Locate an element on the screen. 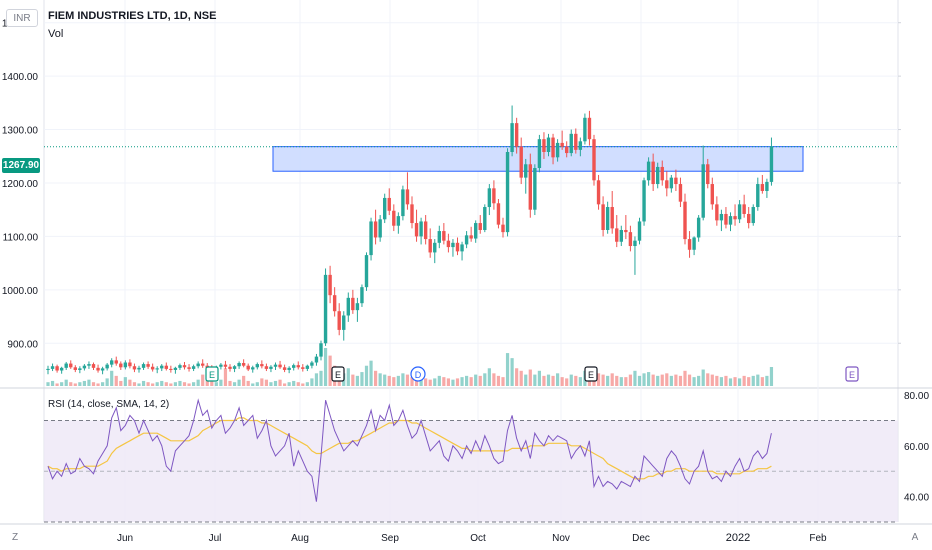 The width and height of the screenshot is (932, 550). zoom-z-button: Z is located at coordinates (15, 537).